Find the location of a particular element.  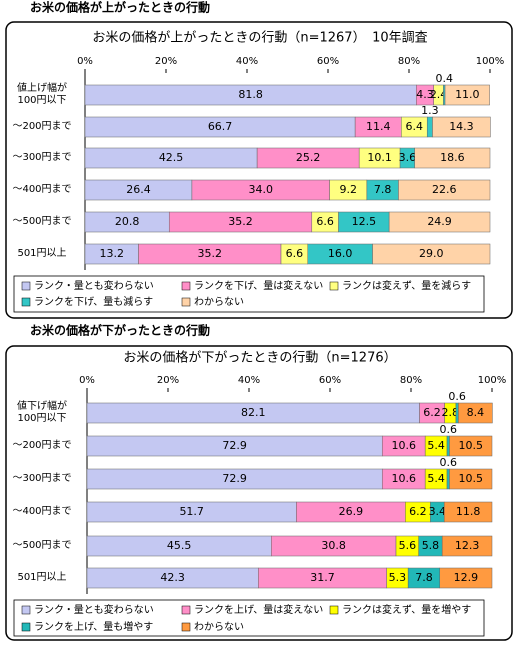

chart-heading: お米の価格が上がったときの行動 is located at coordinates (120, 7).